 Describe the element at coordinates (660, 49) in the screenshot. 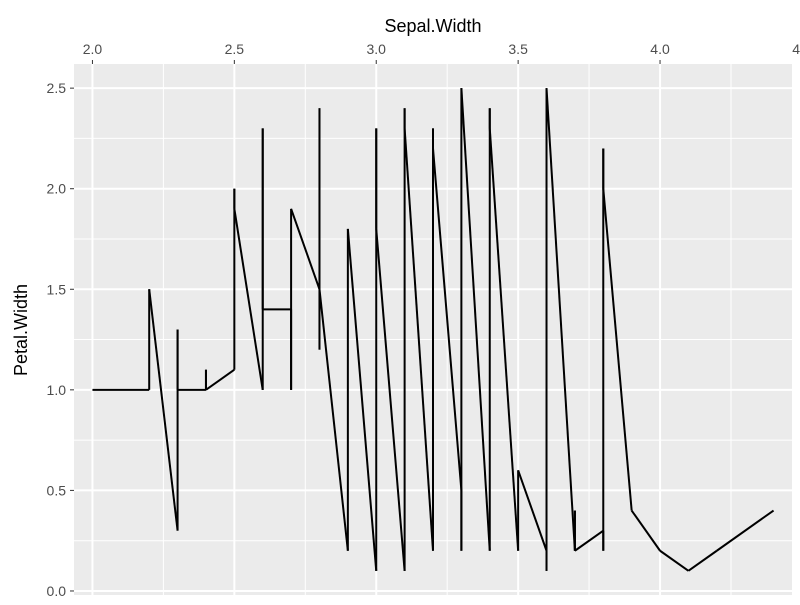

I see `x-tick-label: 4.0` at that location.